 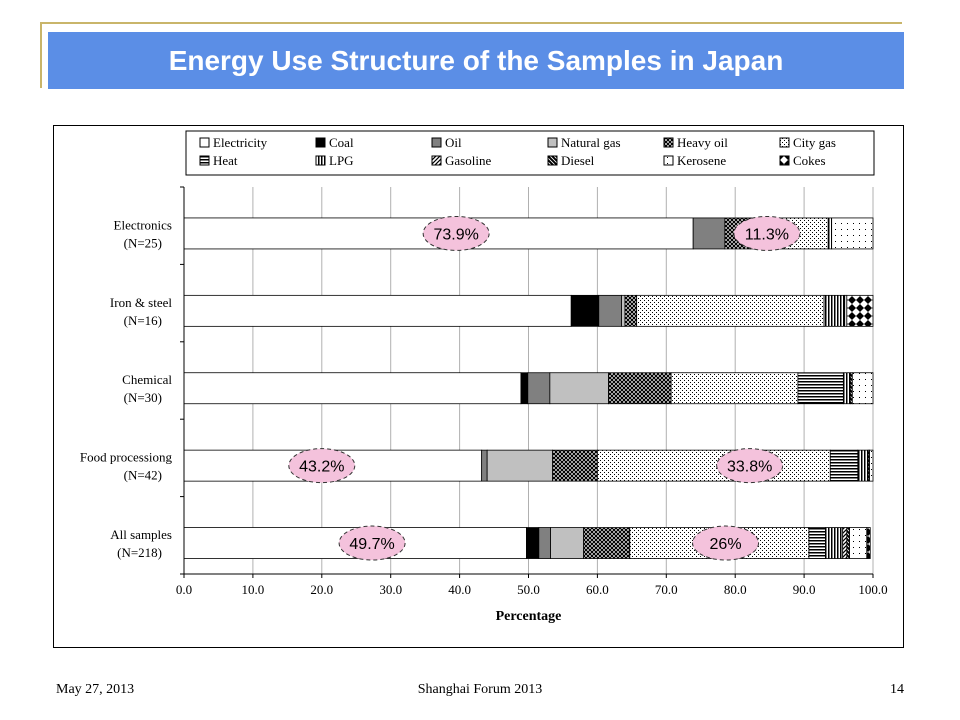 I want to click on legend-swatch-kerosene, so click(x=668, y=160).